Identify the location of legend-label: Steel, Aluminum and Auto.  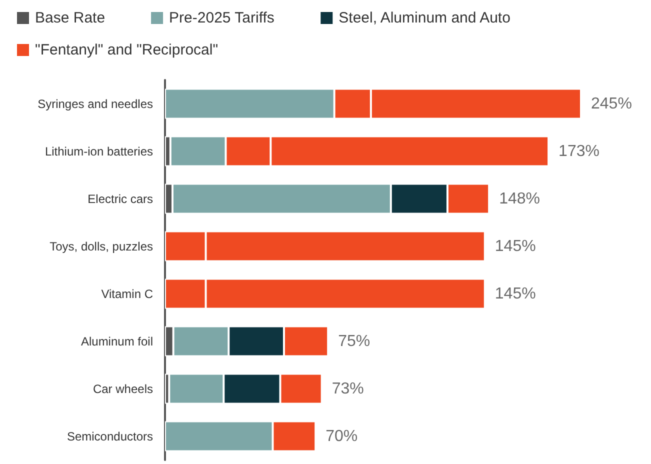
(424, 18).